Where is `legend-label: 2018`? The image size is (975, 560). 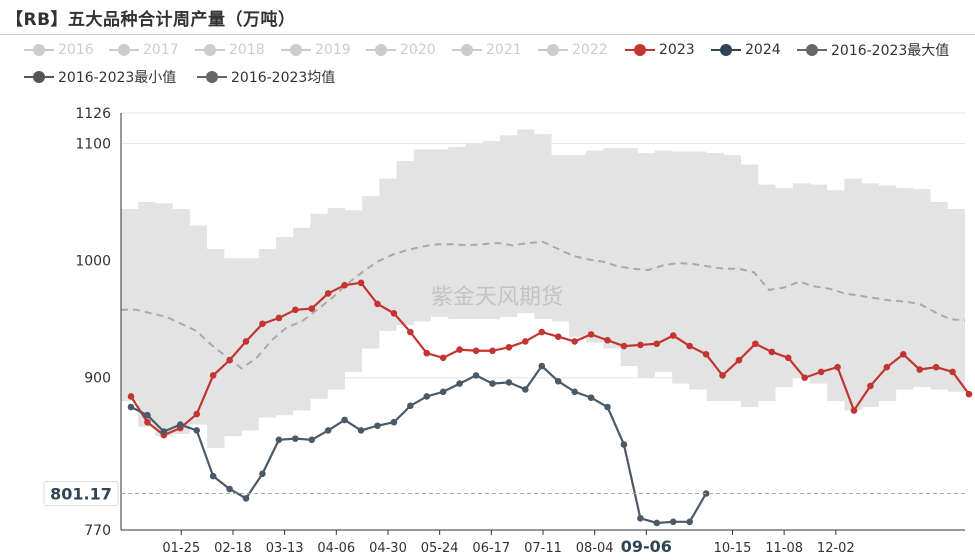
legend-label: 2018 is located at coordinates (247, 50).